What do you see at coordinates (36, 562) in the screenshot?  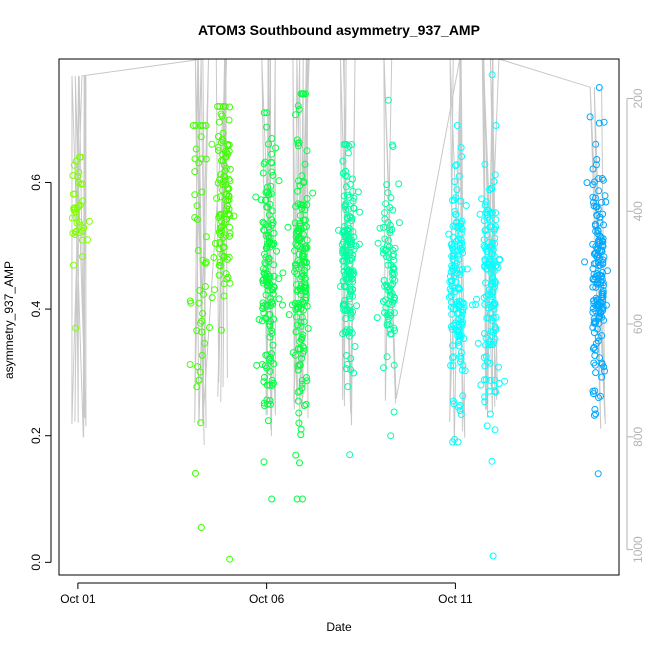 I see `y-tick-label: 0.0` at bounding box center [36, 562].